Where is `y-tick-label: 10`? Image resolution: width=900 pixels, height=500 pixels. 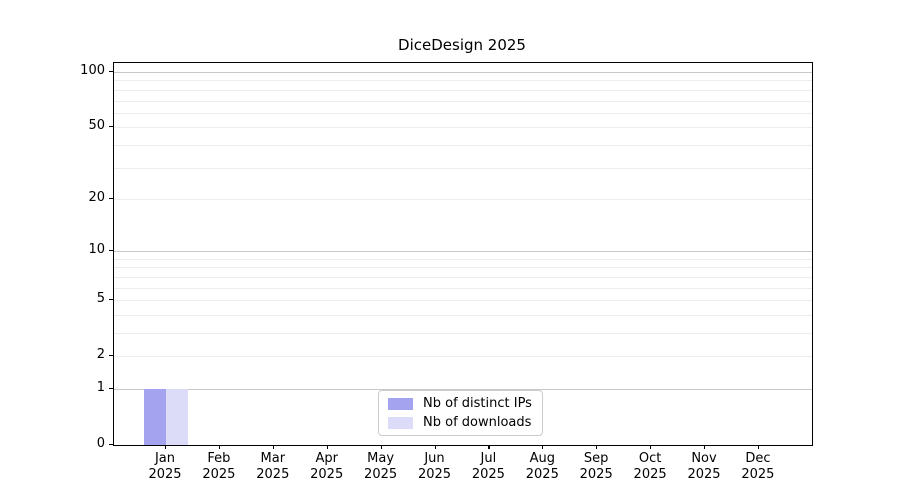
y-tick-label: 10 is located at coordinates (96, 250).